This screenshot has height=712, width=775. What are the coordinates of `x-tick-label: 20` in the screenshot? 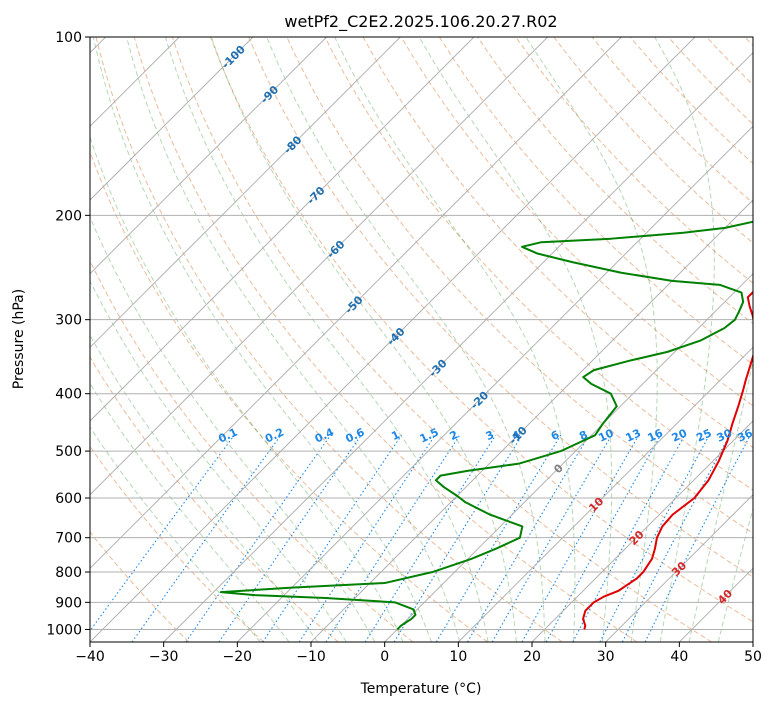 It's located at (532, 657).